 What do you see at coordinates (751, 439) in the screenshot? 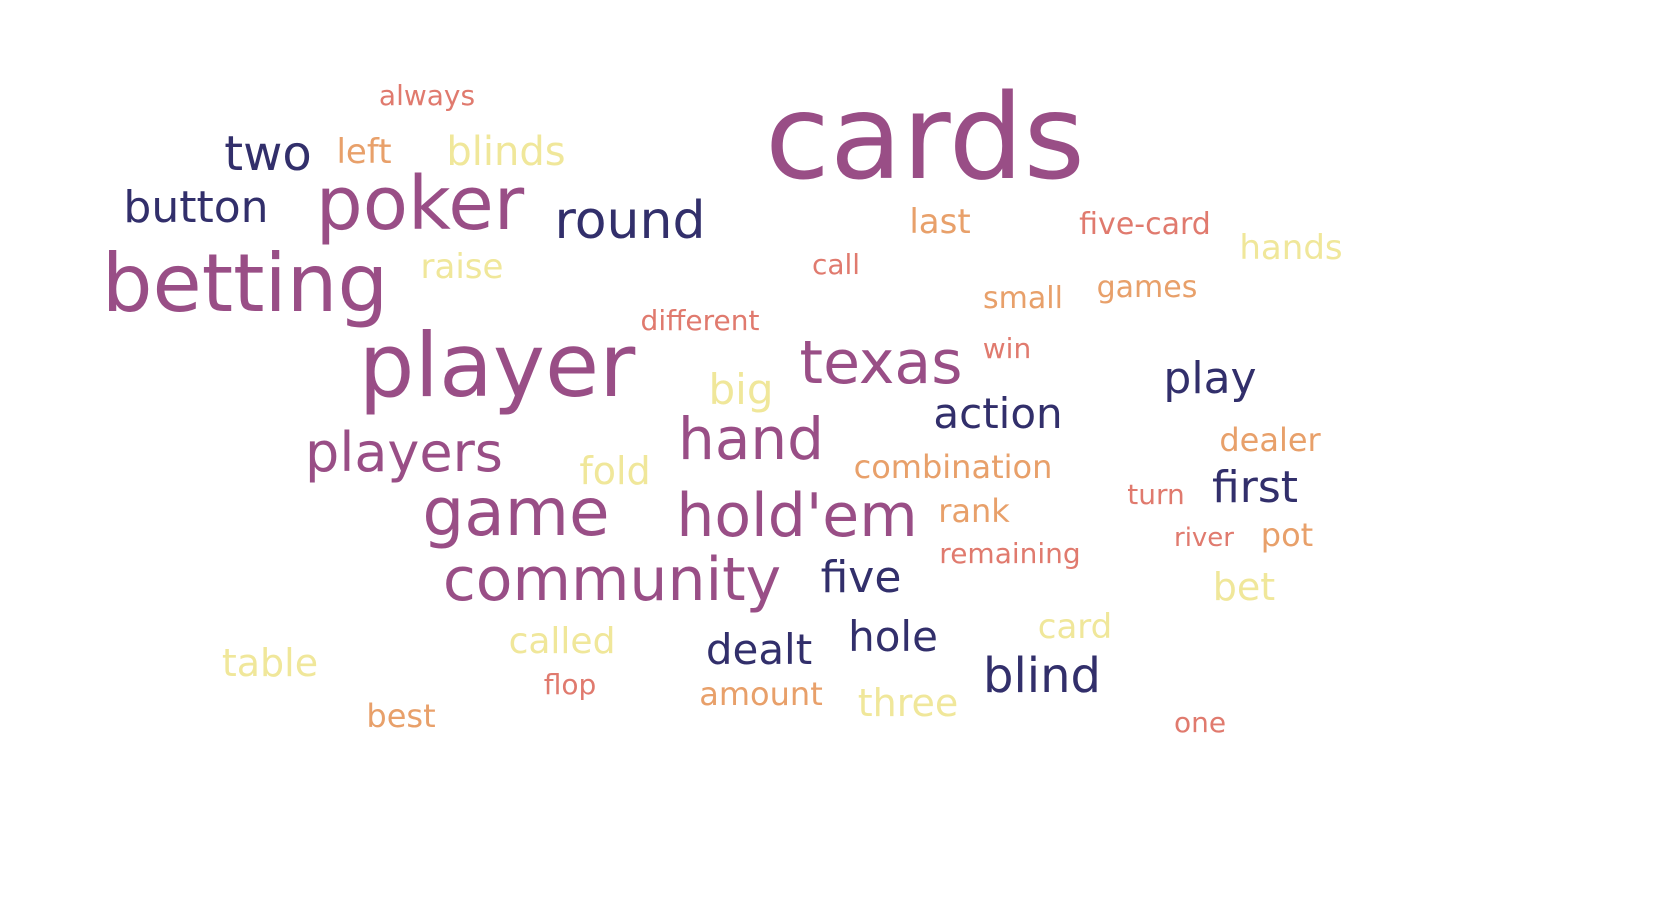
I see `word-hand: hand` at bounding box center [751, 439].